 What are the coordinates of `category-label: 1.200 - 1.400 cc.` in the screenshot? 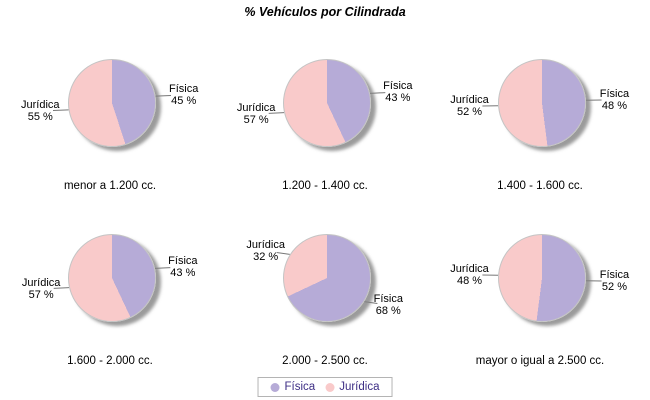 It's located at (325, 186).